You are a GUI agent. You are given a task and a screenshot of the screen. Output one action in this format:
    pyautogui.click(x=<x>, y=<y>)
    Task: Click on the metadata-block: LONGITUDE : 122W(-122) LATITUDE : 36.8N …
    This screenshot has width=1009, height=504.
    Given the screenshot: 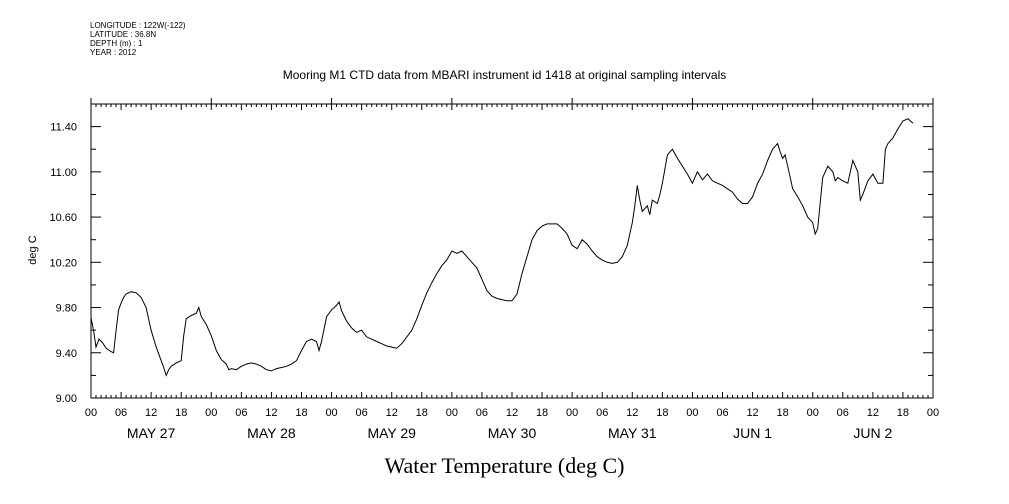 What is the action you would take?
    pyautogui.click(x=138, y=39)
    